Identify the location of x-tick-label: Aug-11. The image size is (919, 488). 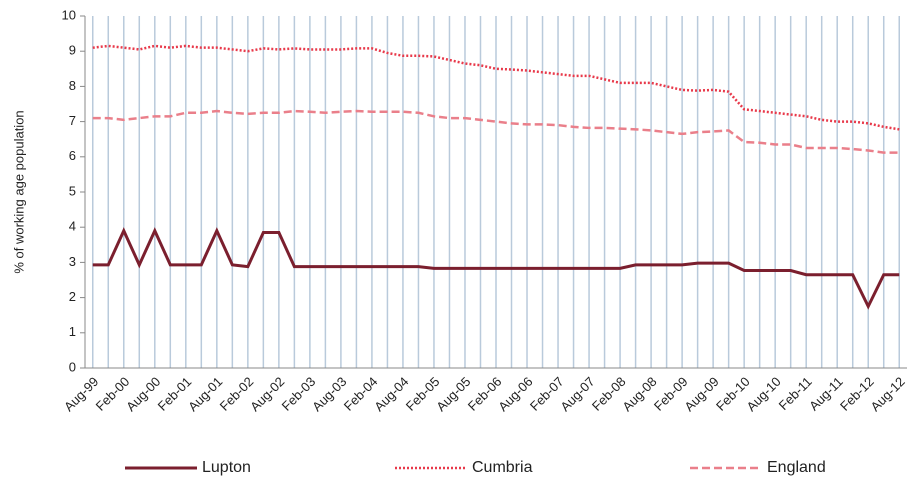
(826, 394).